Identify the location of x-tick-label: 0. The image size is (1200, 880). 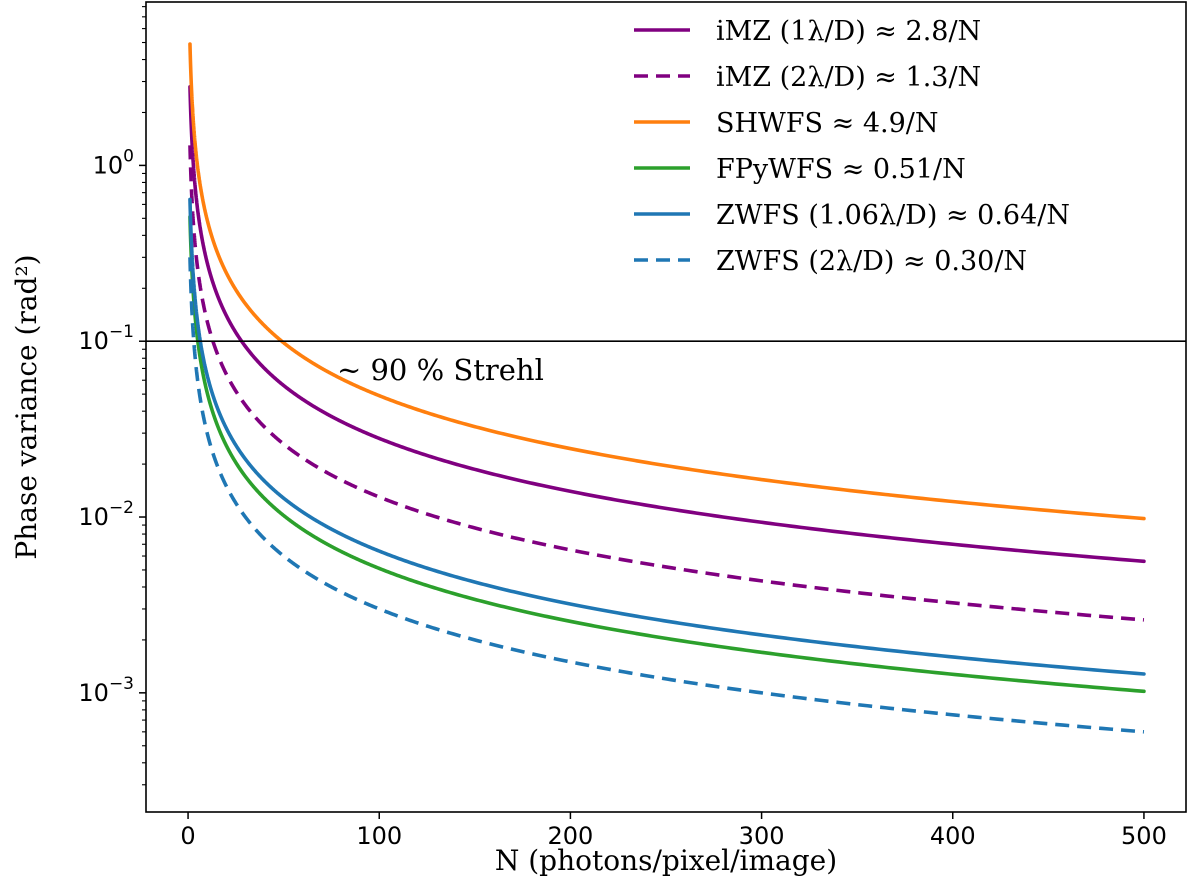
(187, 836).